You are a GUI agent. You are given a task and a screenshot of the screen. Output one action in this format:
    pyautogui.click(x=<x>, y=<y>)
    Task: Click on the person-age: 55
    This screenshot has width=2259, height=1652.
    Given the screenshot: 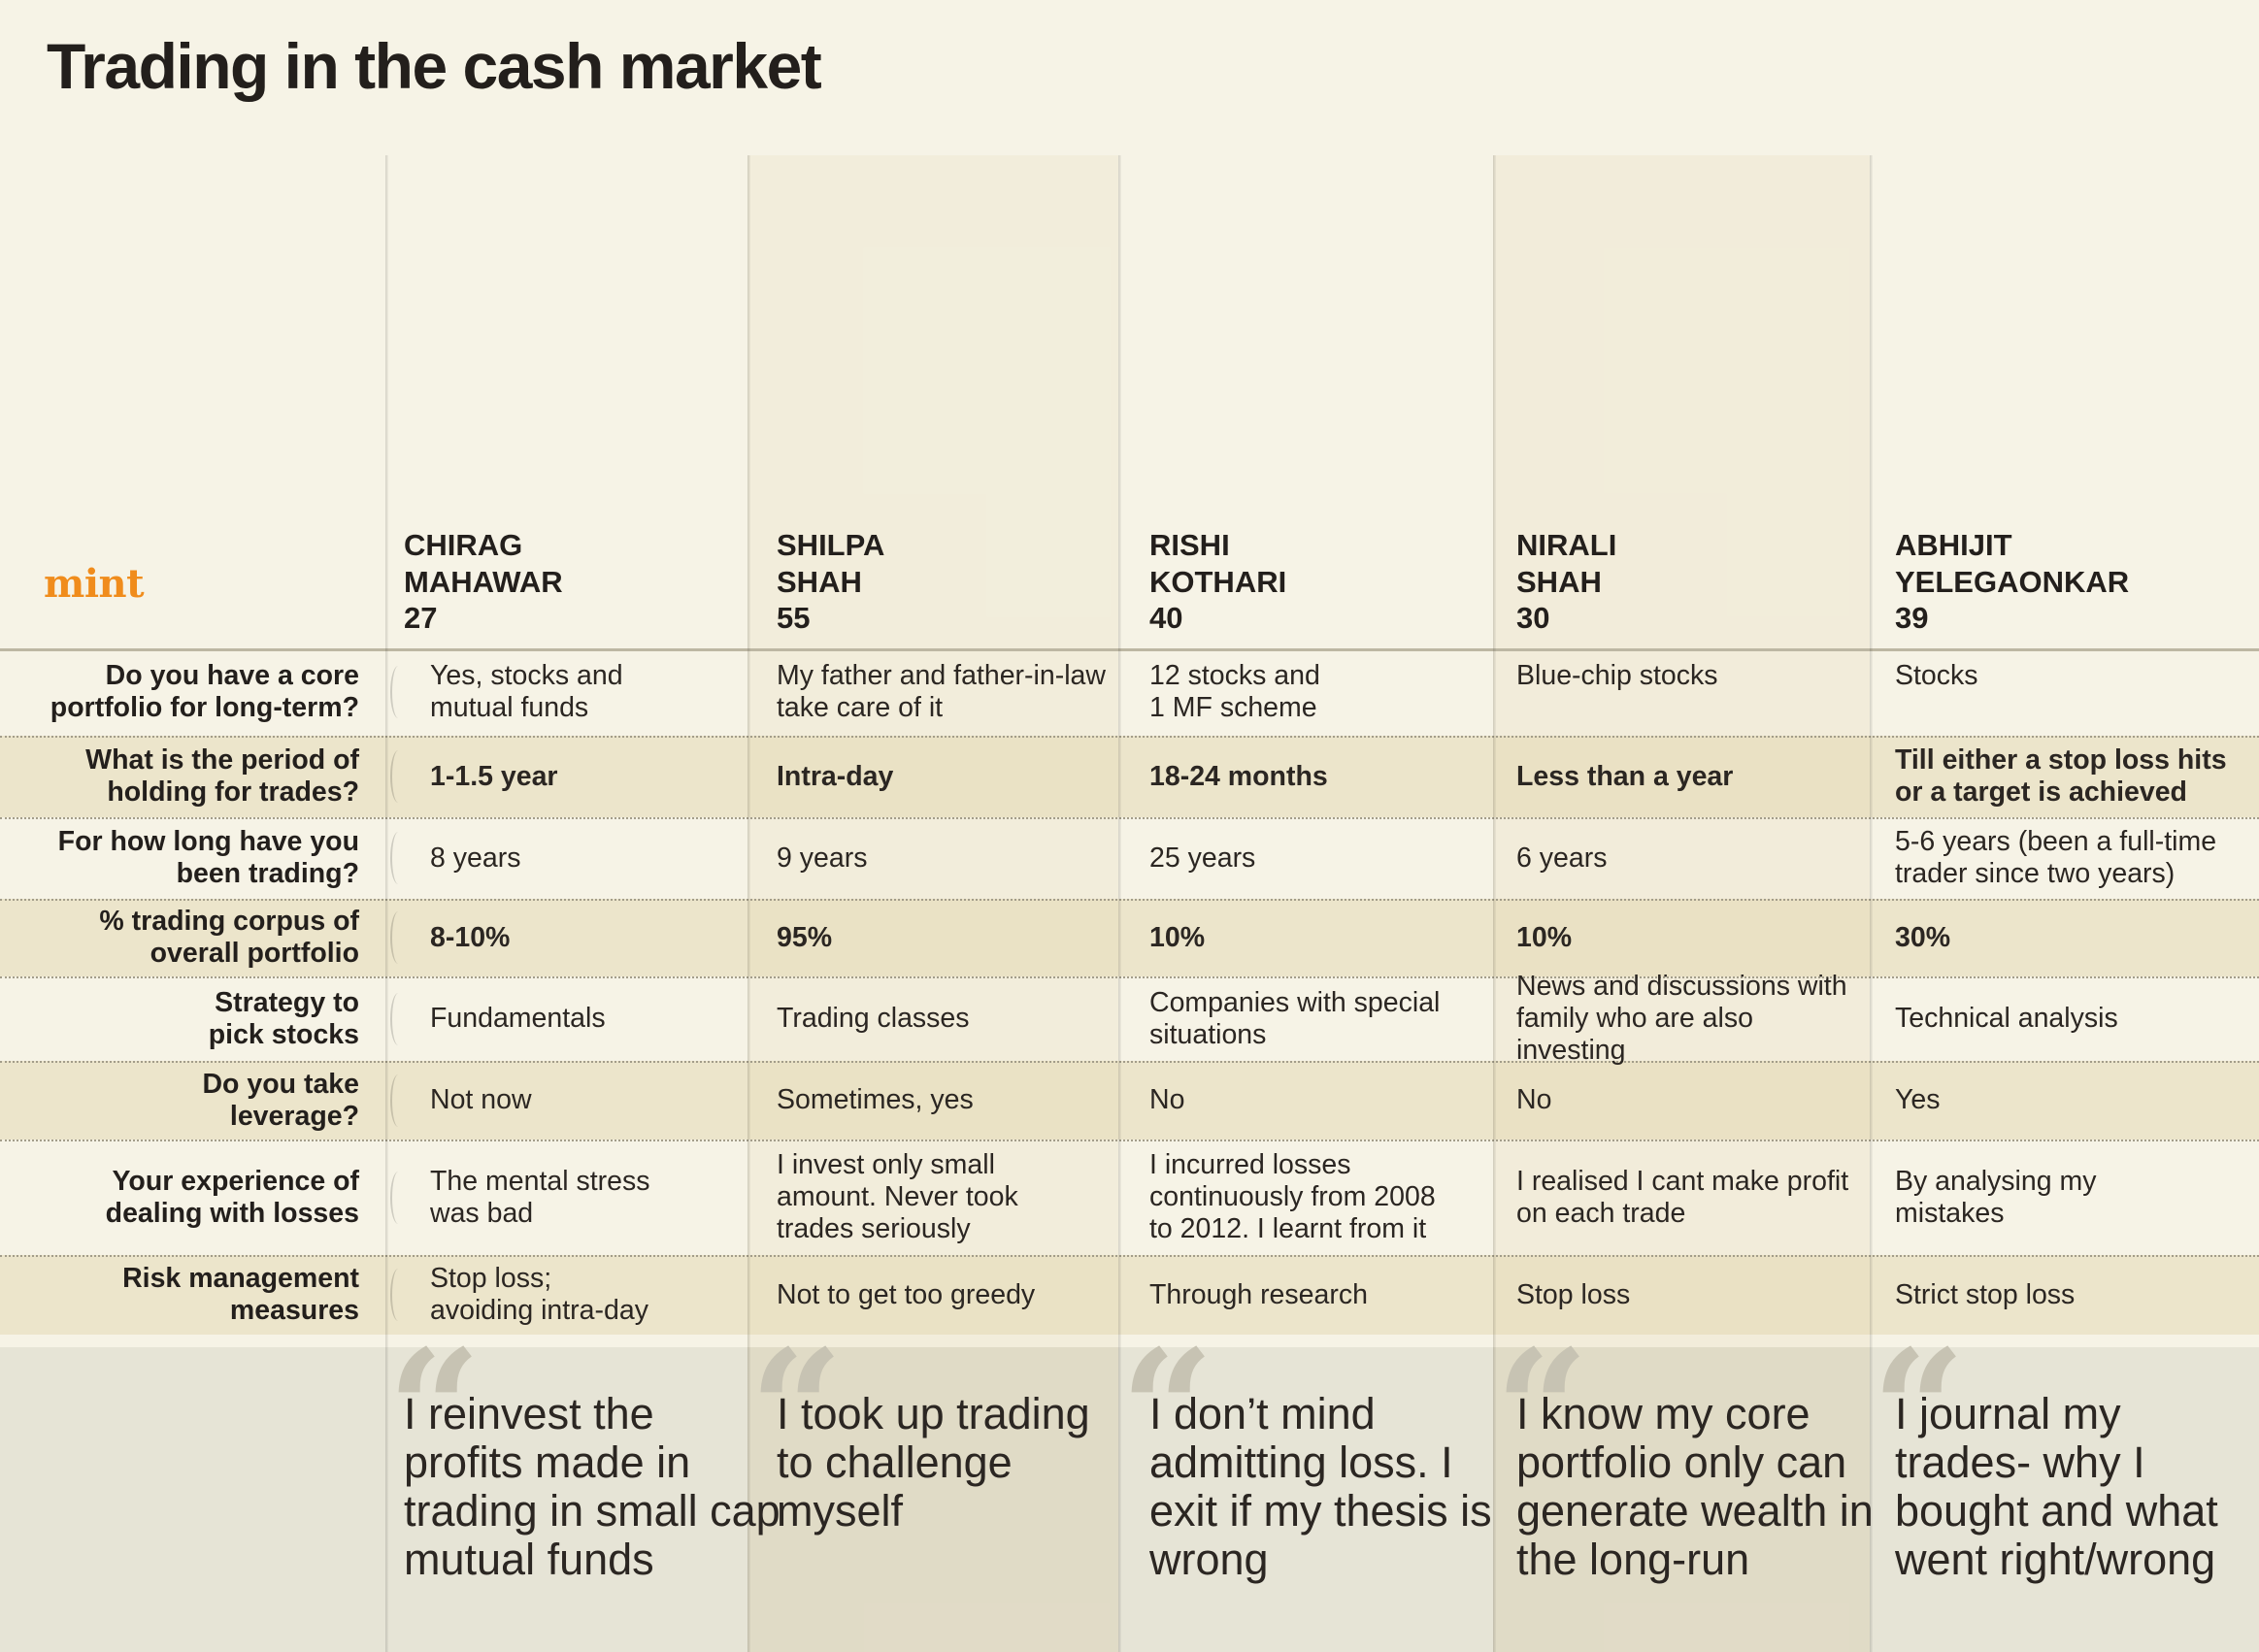 What is the action you would take?
    pyautogui.click(x=794, y=618)
    